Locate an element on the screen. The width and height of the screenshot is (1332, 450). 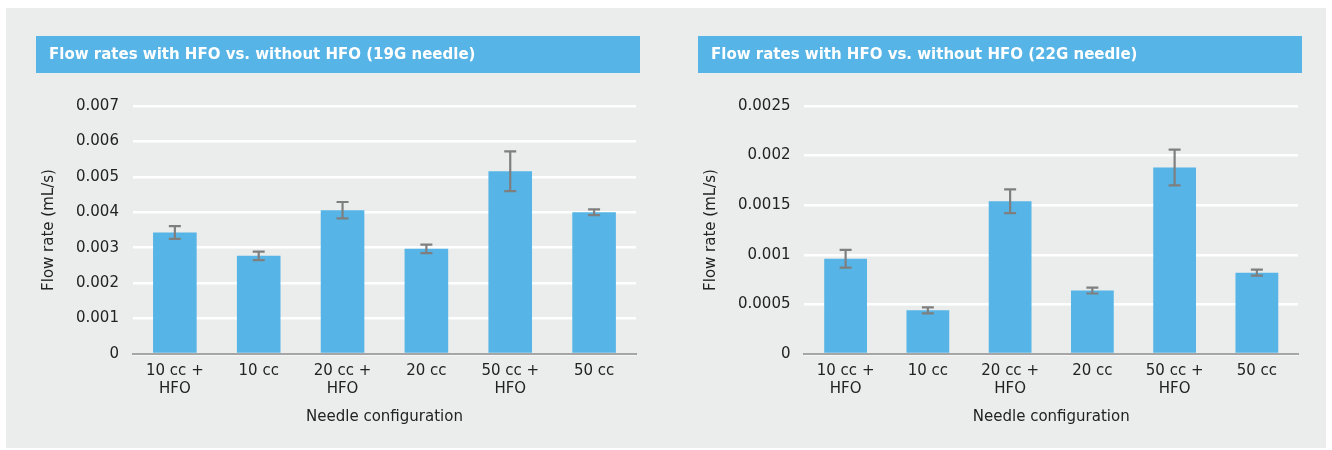
y-tick-label: 0.007 is located at coordinates (97, 104).